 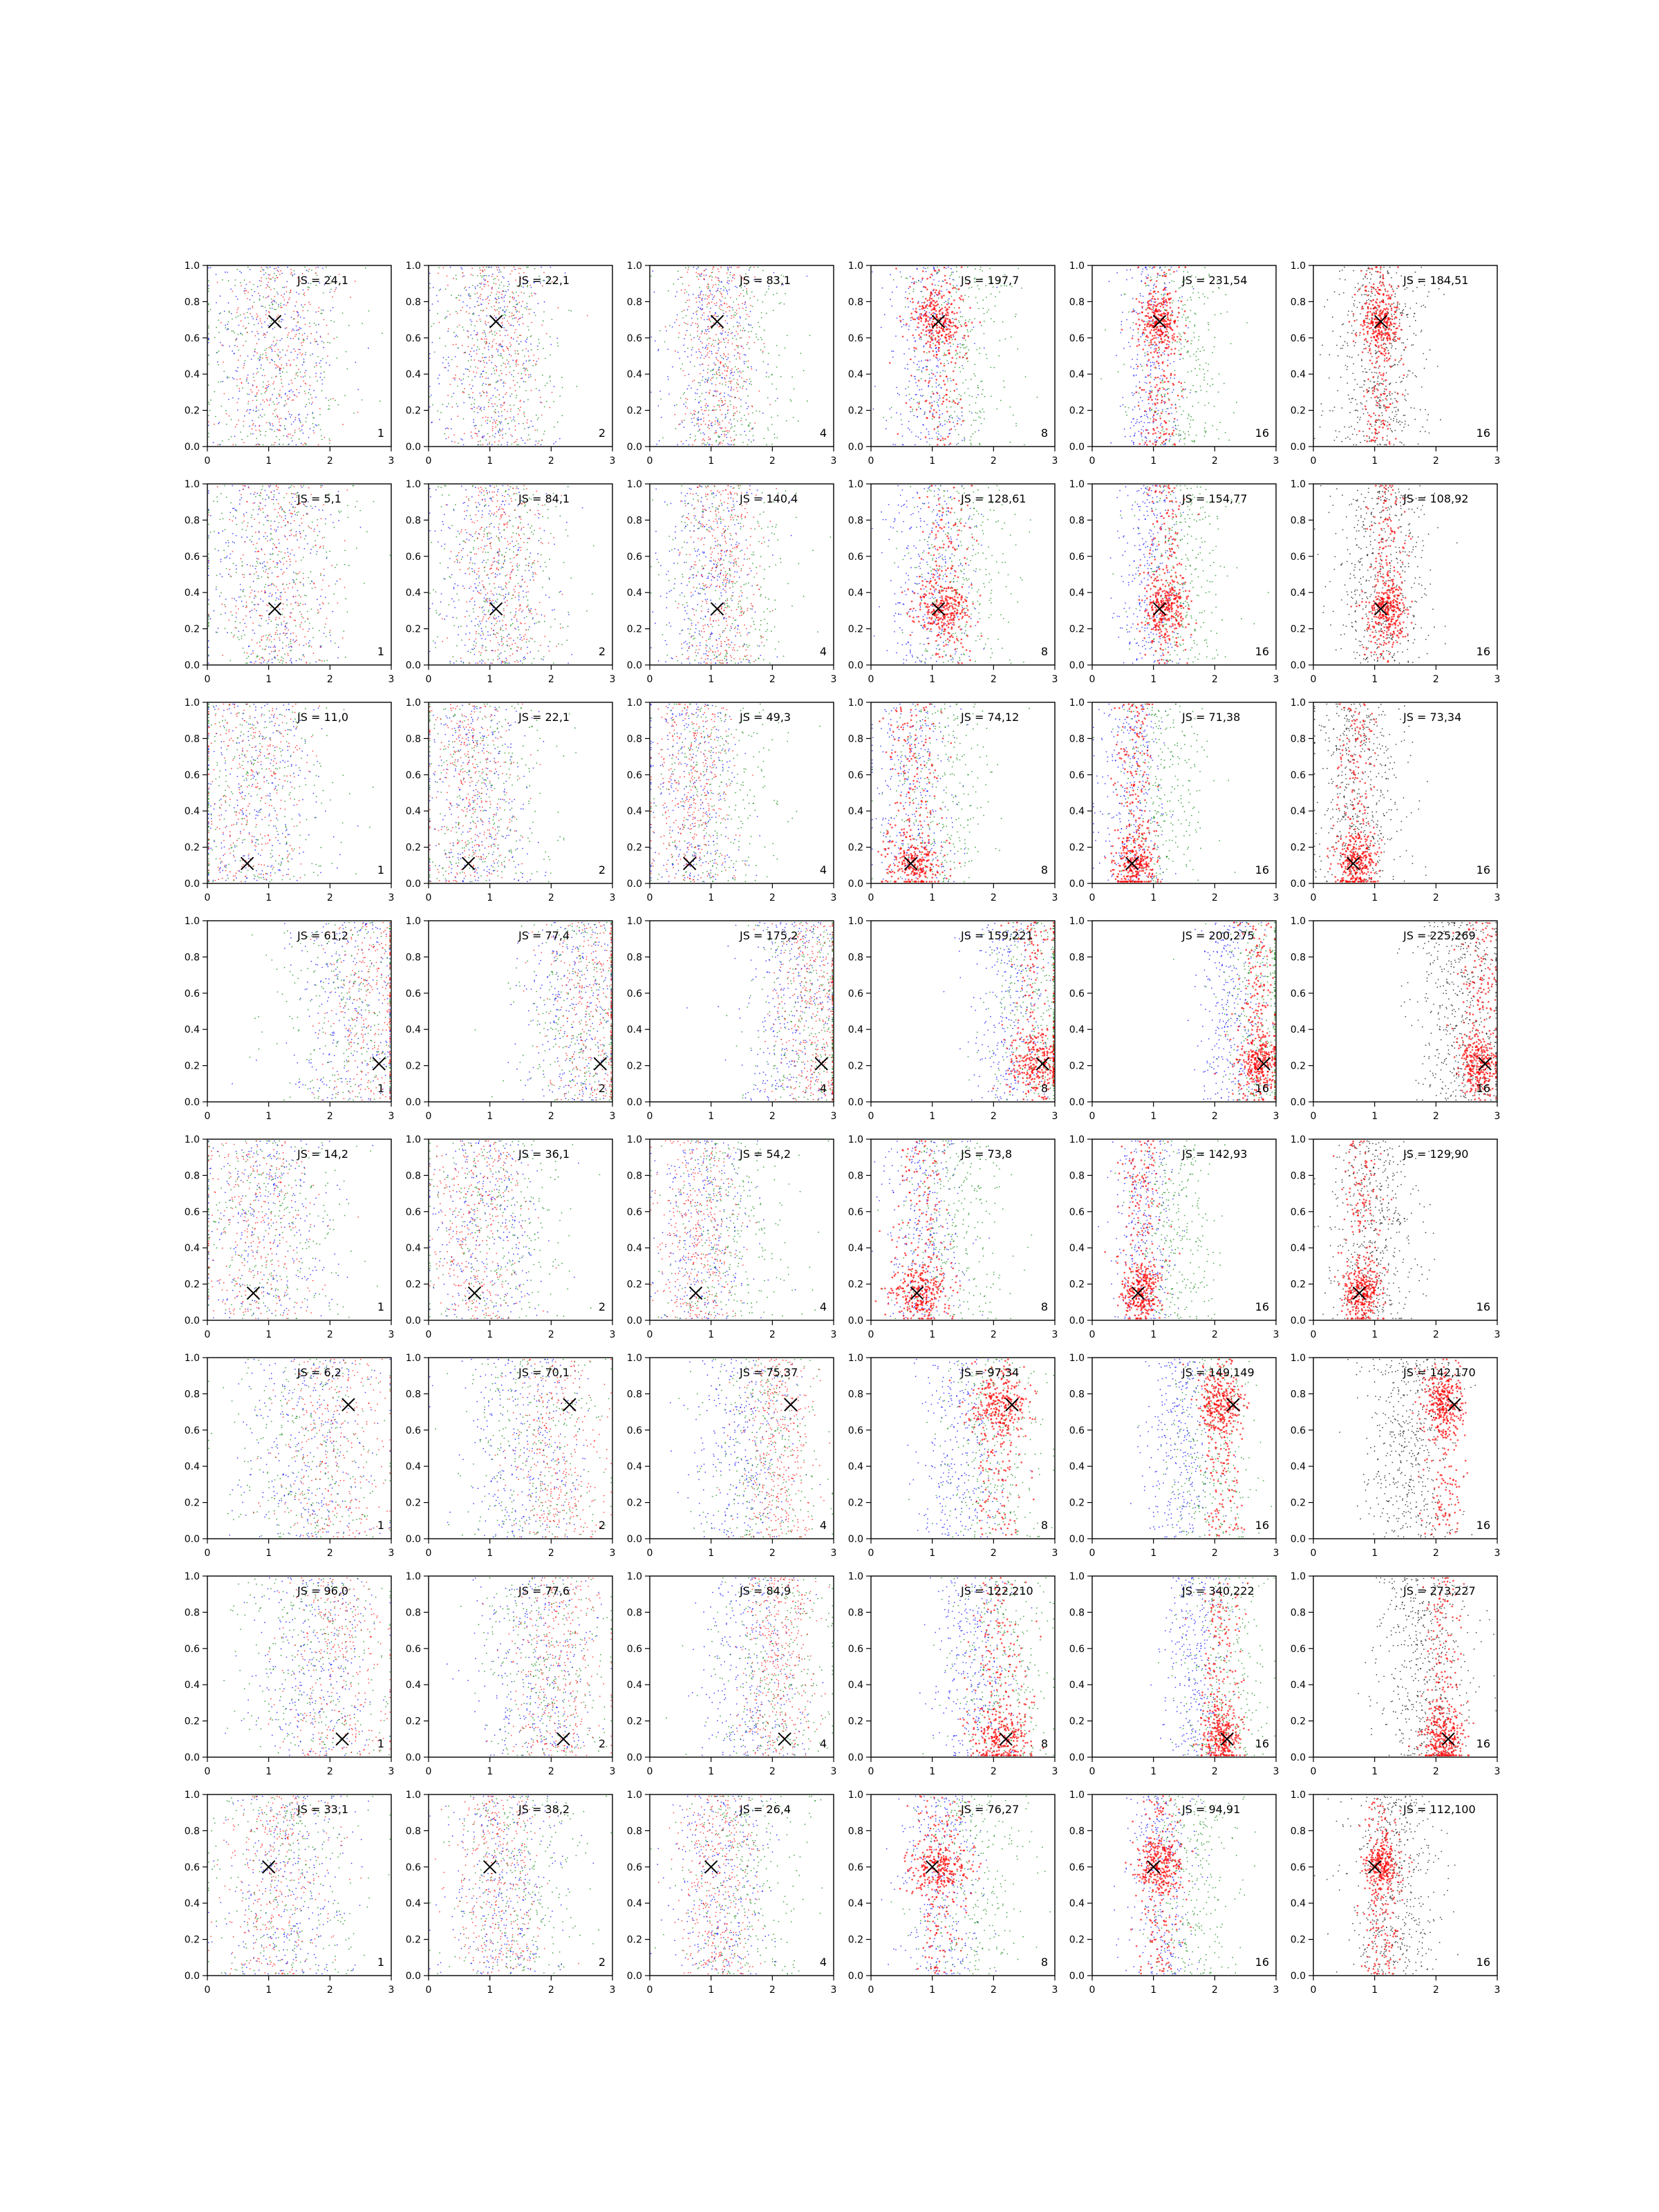 I want to click on subplot-r5-c2: 0 1 2 30.00.20.40.60.81.0JS = 36,12, so click(x=511, y=1237).